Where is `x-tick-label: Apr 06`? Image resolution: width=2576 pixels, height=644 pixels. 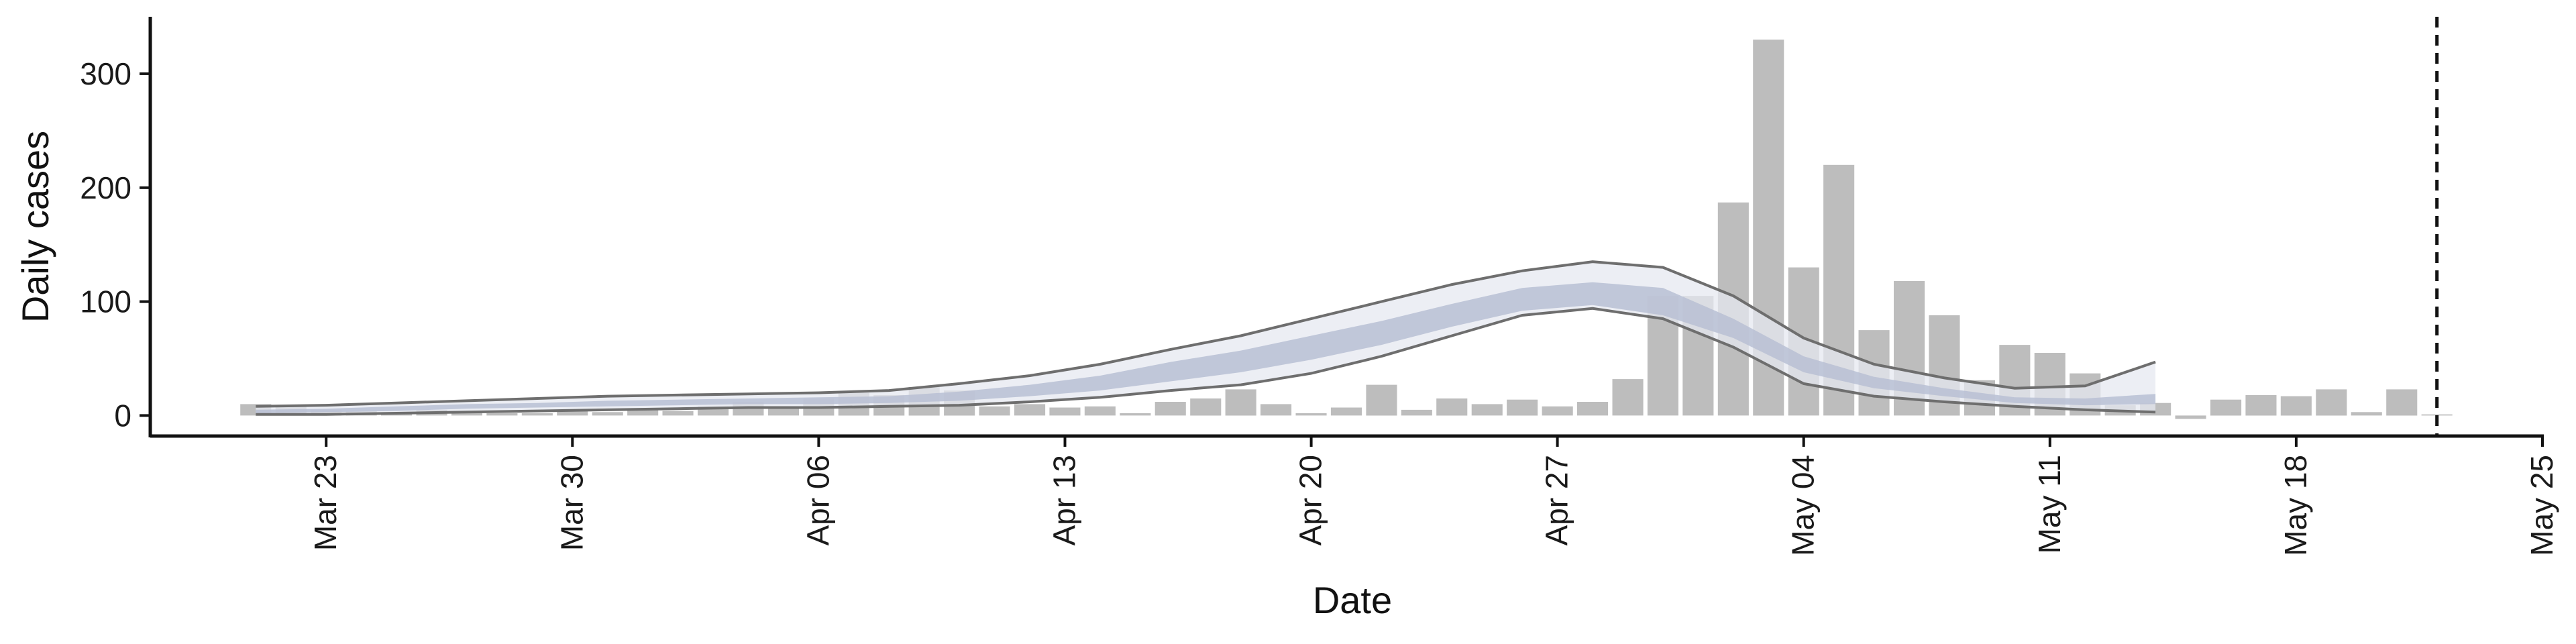
x-tick-label: Apr 06 is located at coordinates (817, 500).